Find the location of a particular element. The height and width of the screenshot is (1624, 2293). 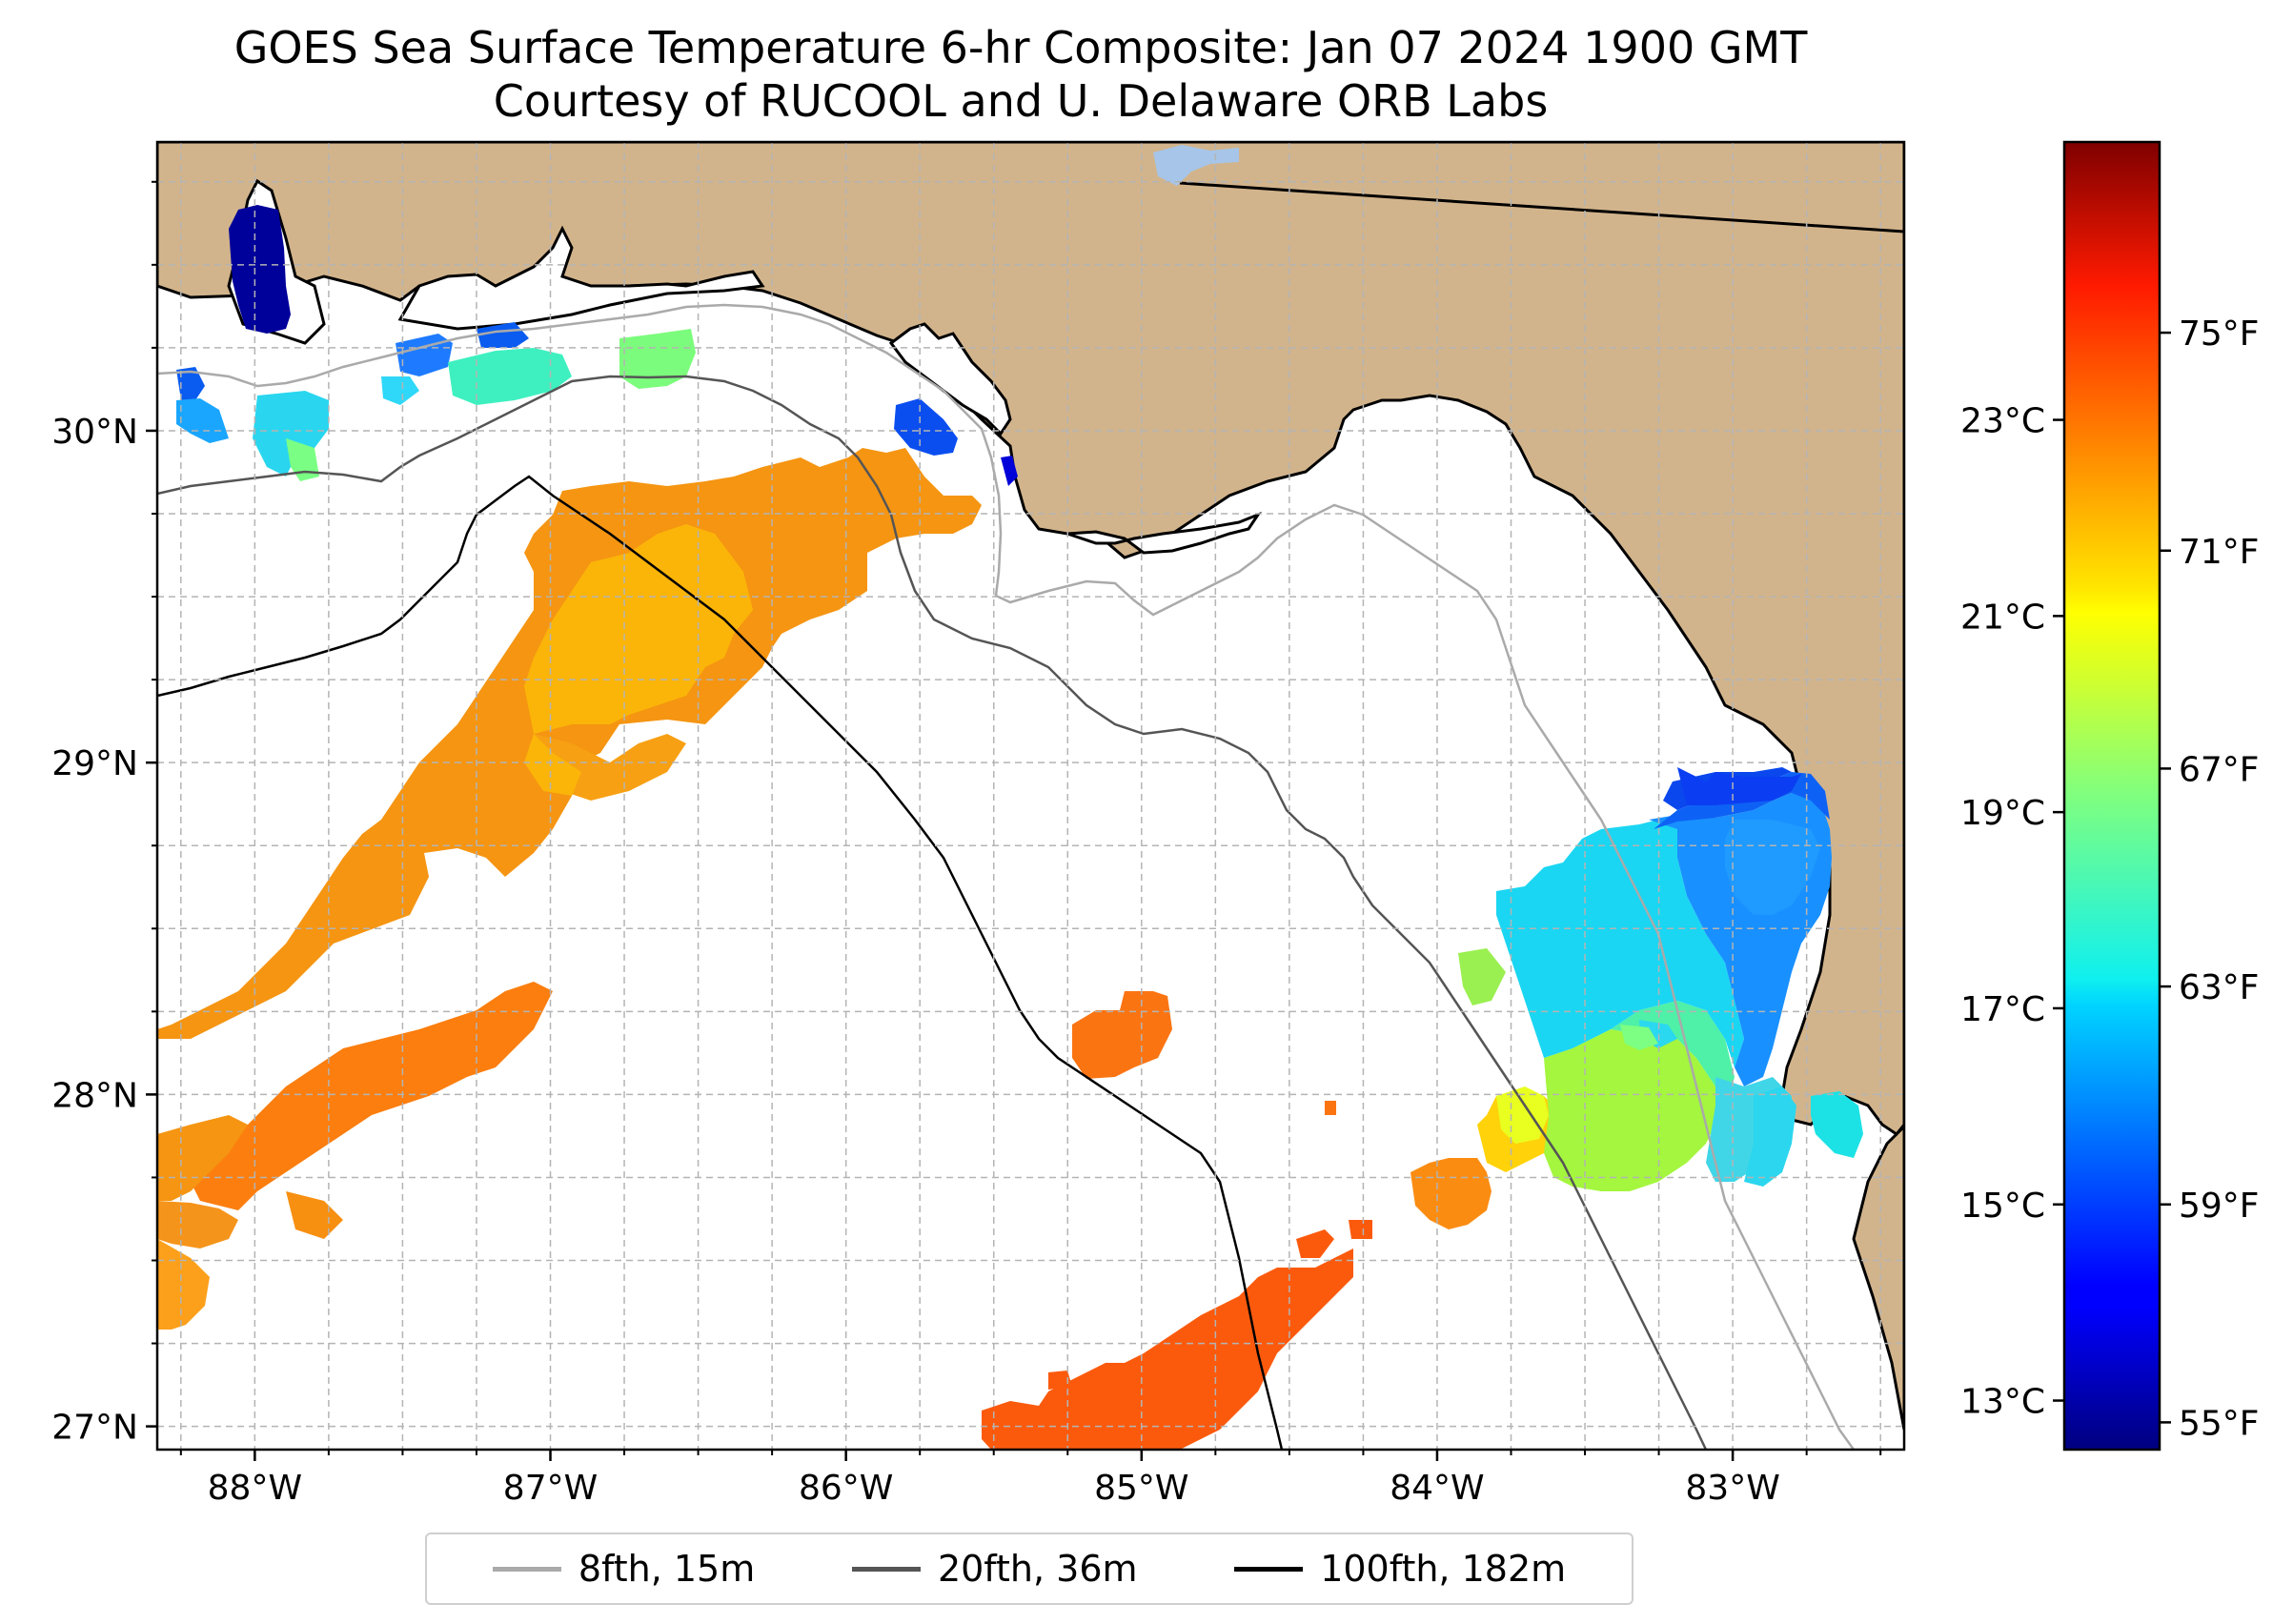

legend: 8fth, 15m 20fth, 36m 100fth, 182m is located at coordinates (1030, 1569).